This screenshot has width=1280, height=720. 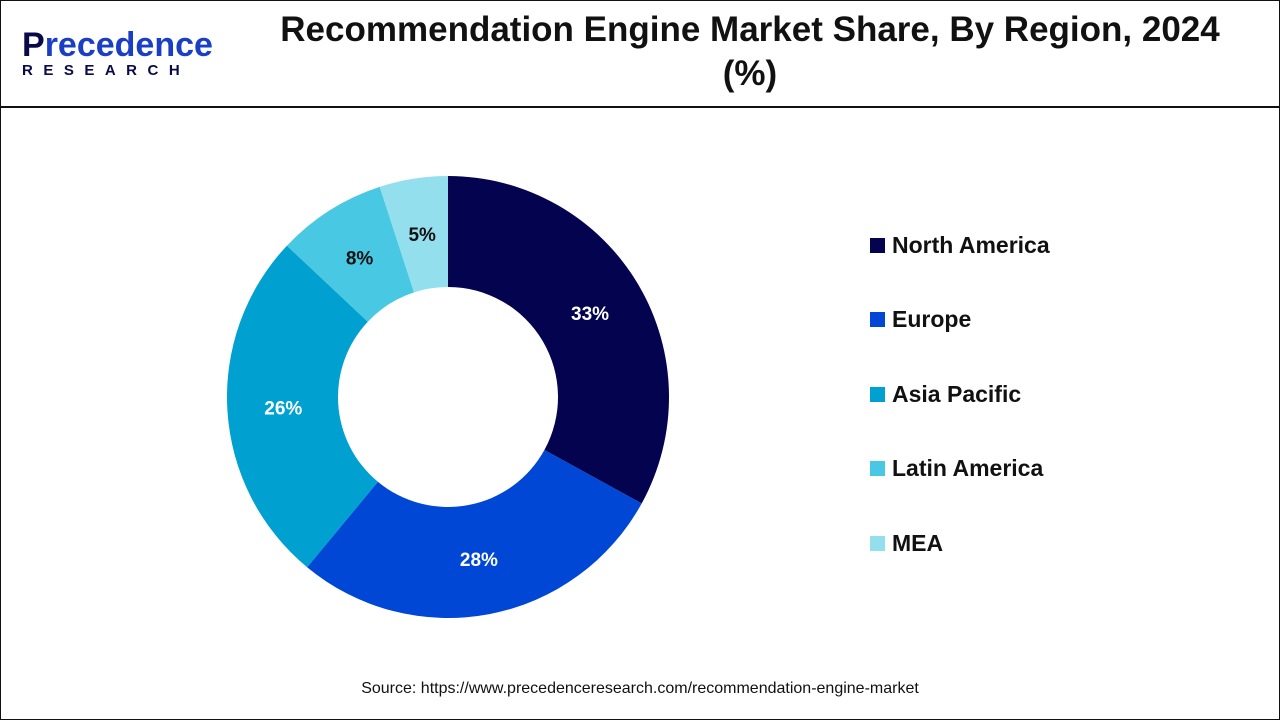 What do you see at coordinates (960, 543) in the screenshot?
I see `legend-item: MEA` at bounding box center [960, 543].